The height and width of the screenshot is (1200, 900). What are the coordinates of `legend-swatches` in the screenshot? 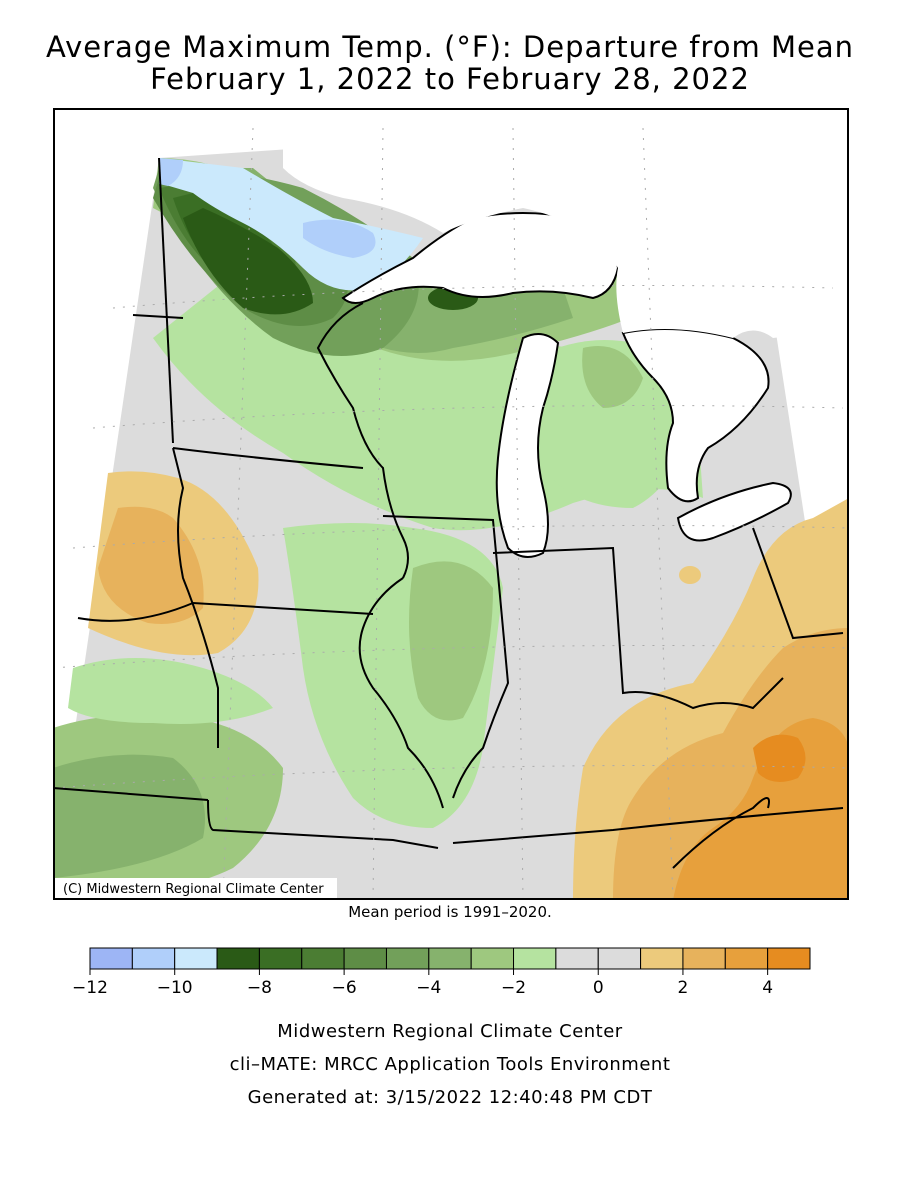 It's located at (450, 958).